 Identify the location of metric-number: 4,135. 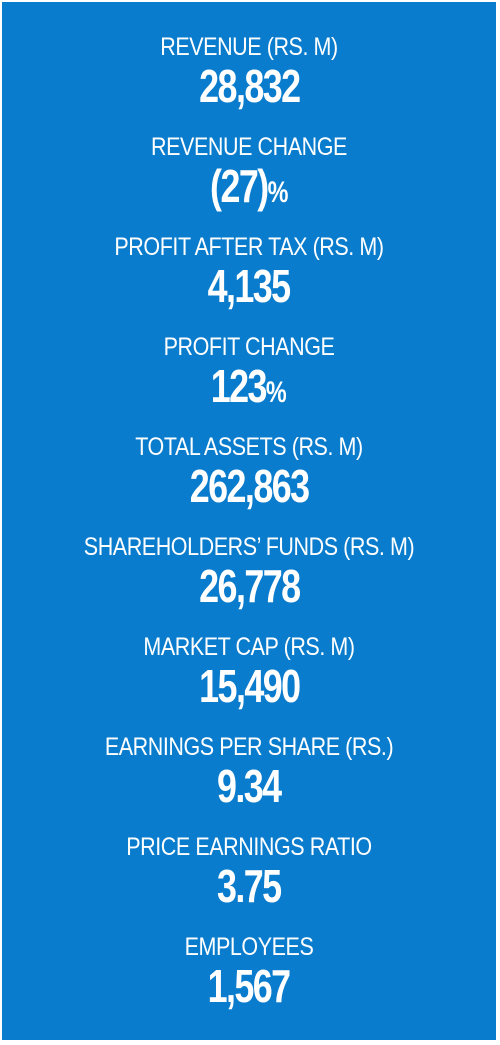
(250, 286).